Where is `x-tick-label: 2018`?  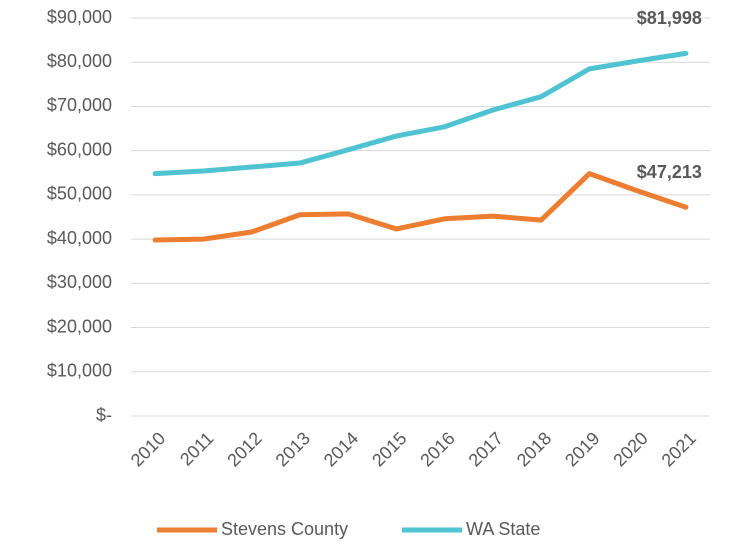 x-tick-label: 2018 is located at coordinates (534, 449).